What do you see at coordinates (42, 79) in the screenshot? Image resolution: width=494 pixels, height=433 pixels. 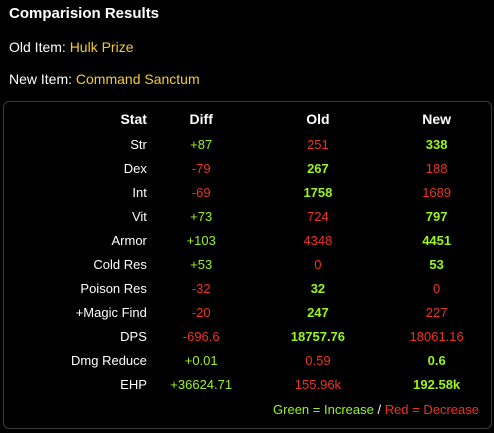 I see `new-item-label: New Item:` at bounding box center [42, 79].